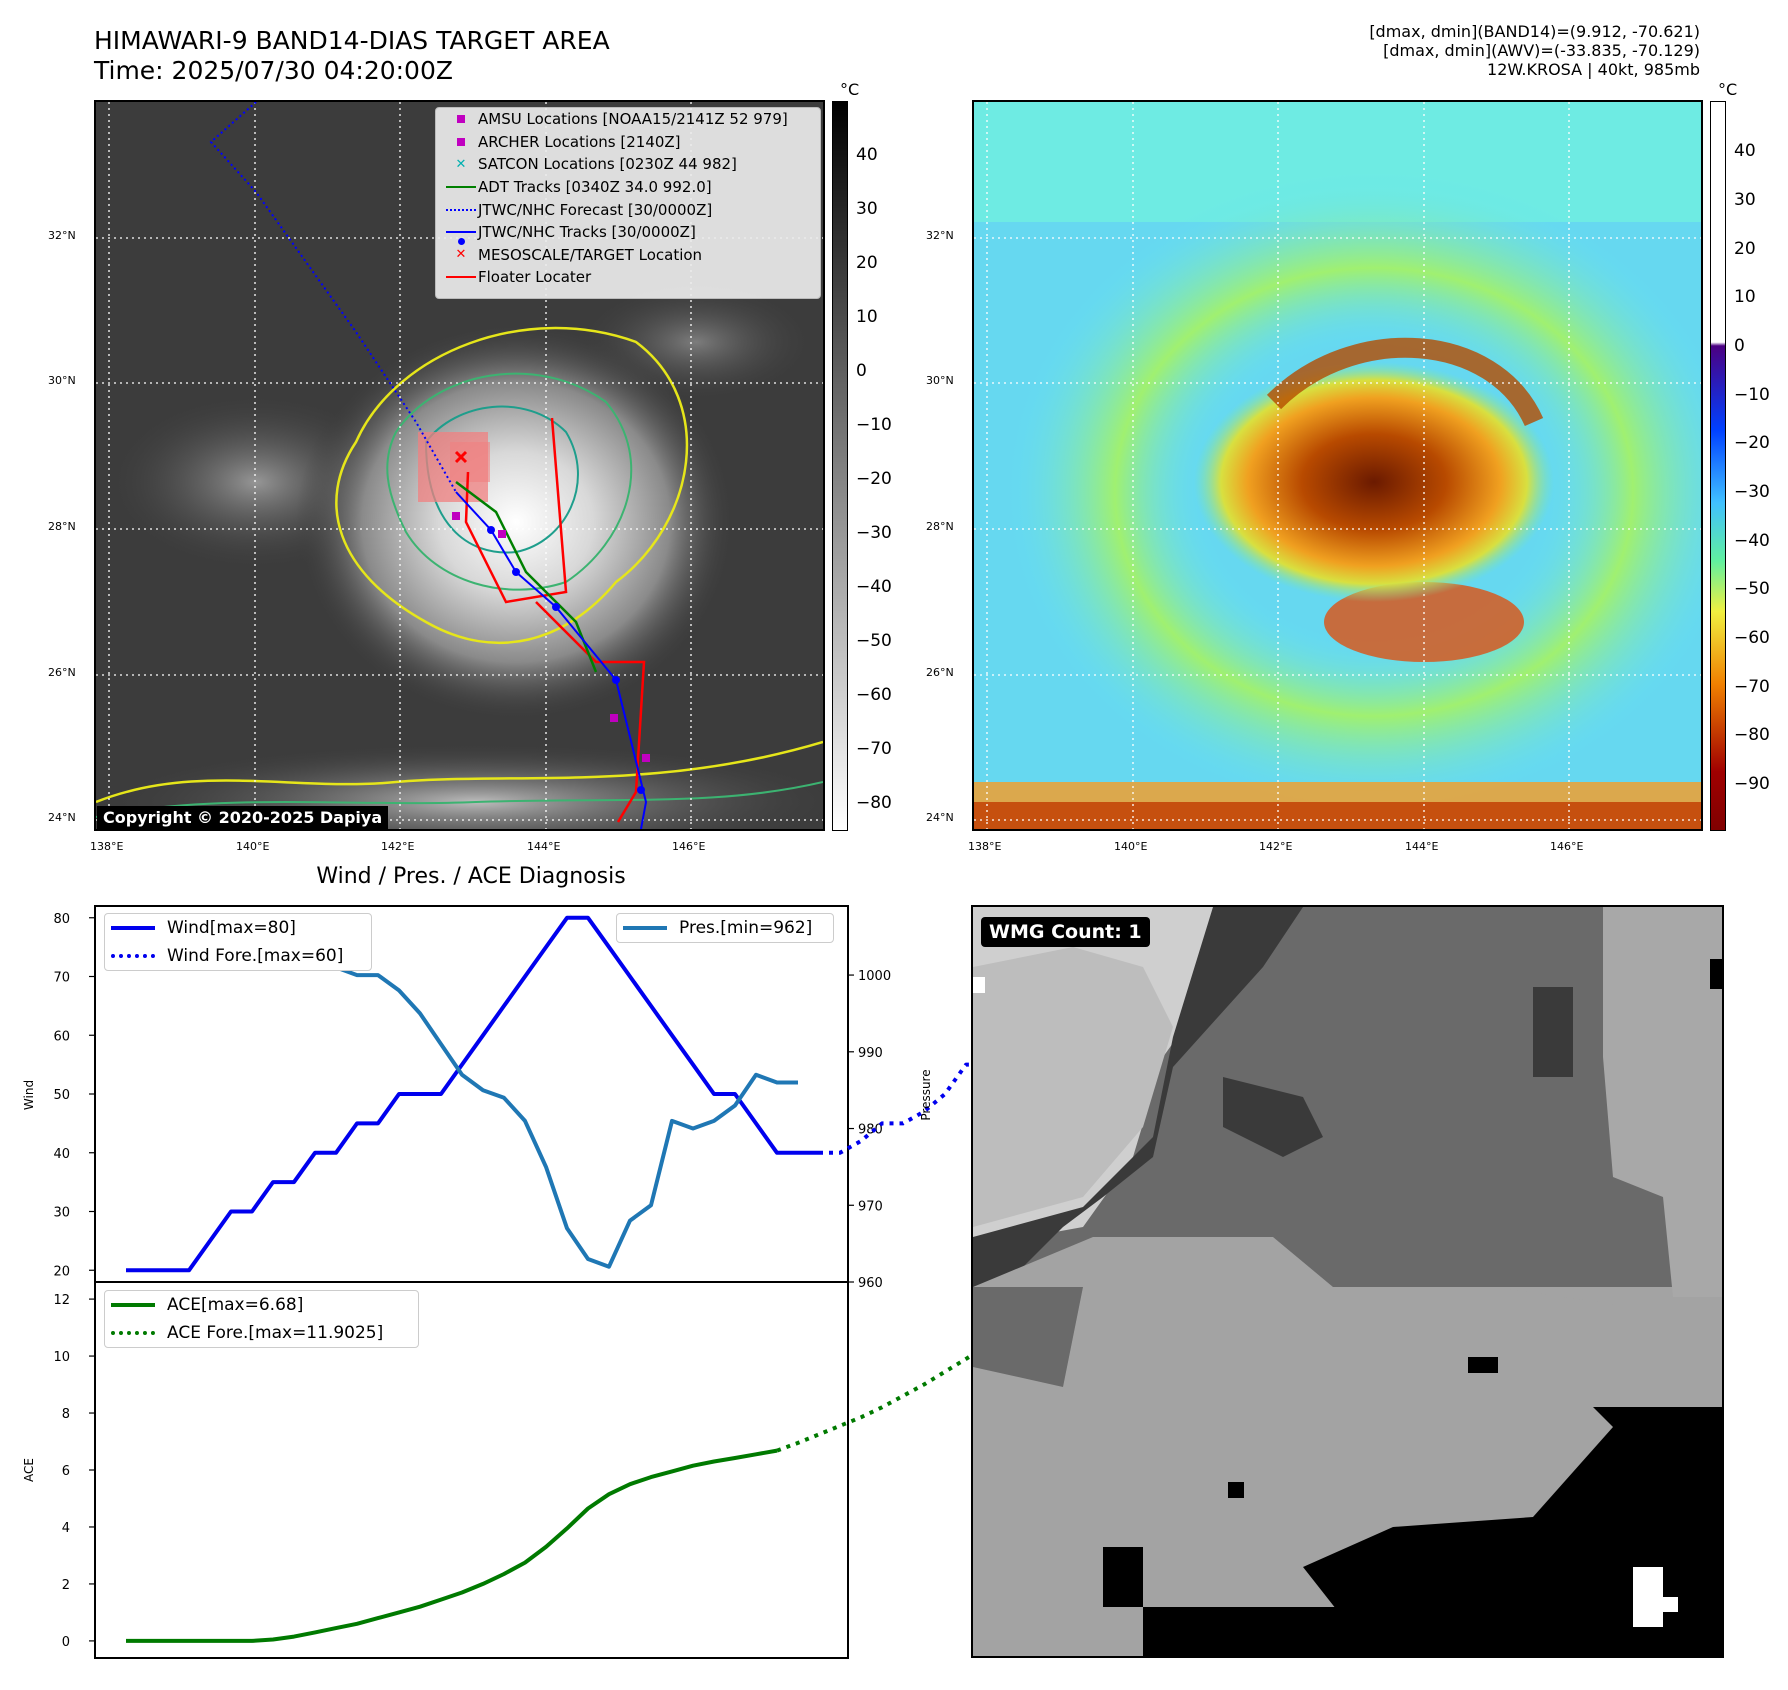 The image size is (1788, 1690). What do you see at coordinates (461, 238) in the screenshot?
I see `line-dot-icon` at bounding box center [461, 238].